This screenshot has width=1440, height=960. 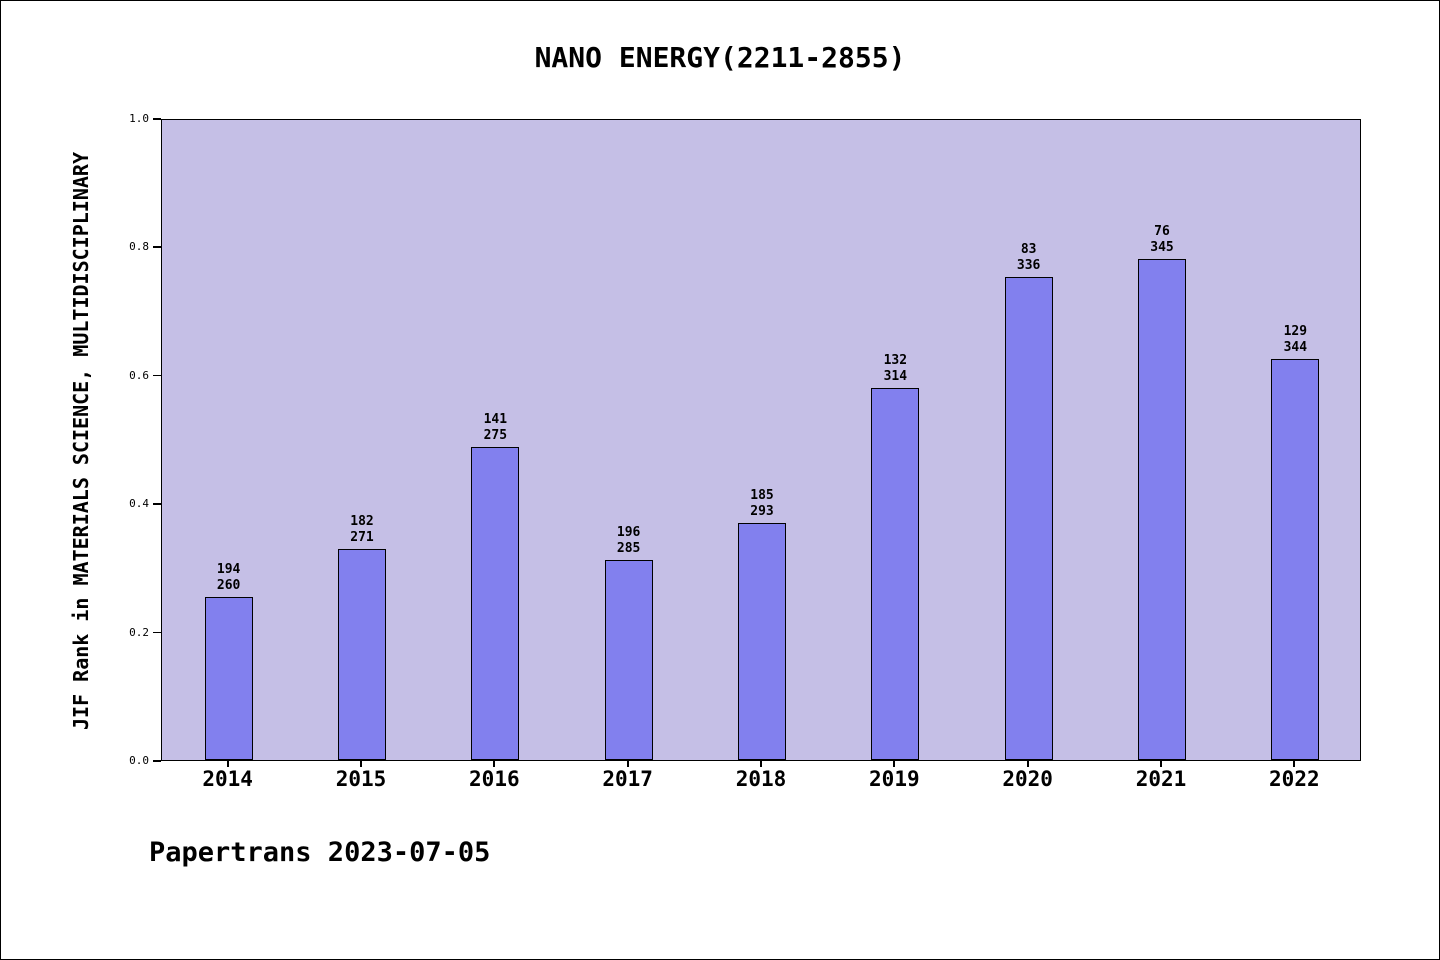 I want to click on bar-2022, so click(x=1295, y=559).